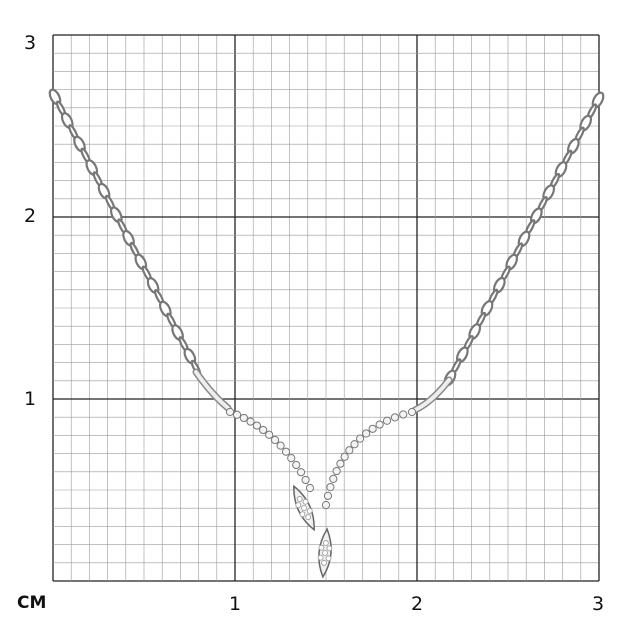 Image resolution: width=640 pixels, height=640 pixels. Describe the element at coordinates (598, 604) in the screenshot. I see `x-label-3: 3` at that location.